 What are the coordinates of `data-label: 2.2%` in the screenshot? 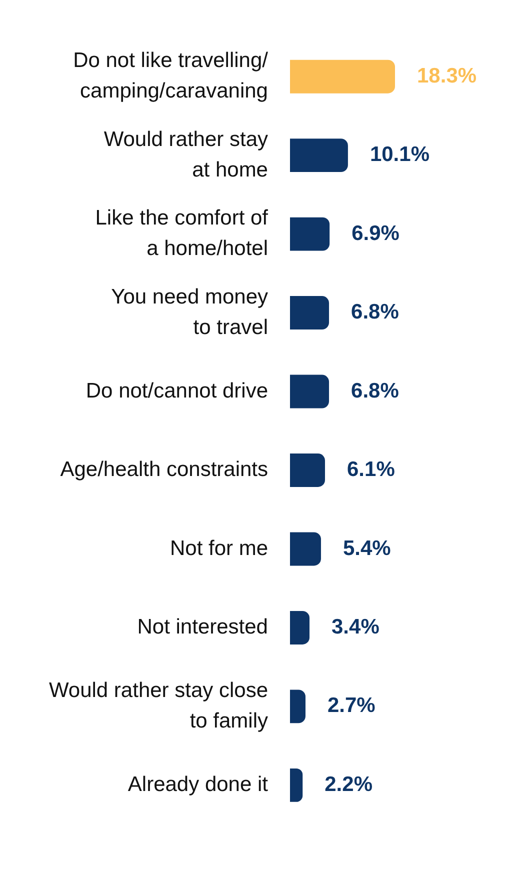 It's located at (348, 784).